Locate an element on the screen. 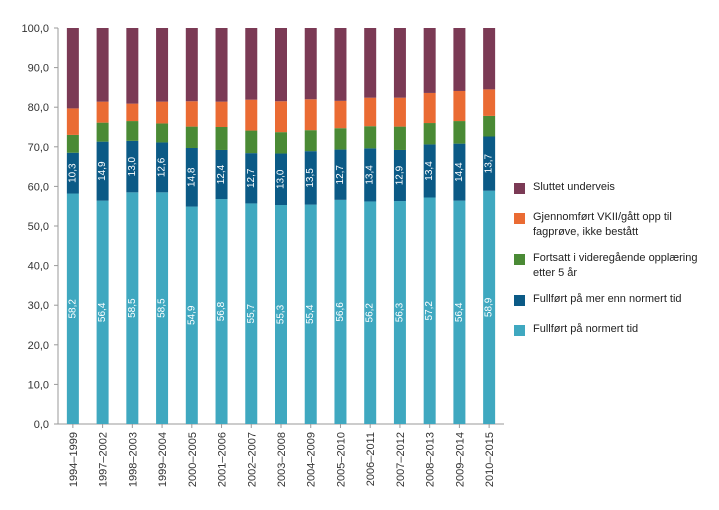  data-label: 13,7 is located at coordinates (489, 163).